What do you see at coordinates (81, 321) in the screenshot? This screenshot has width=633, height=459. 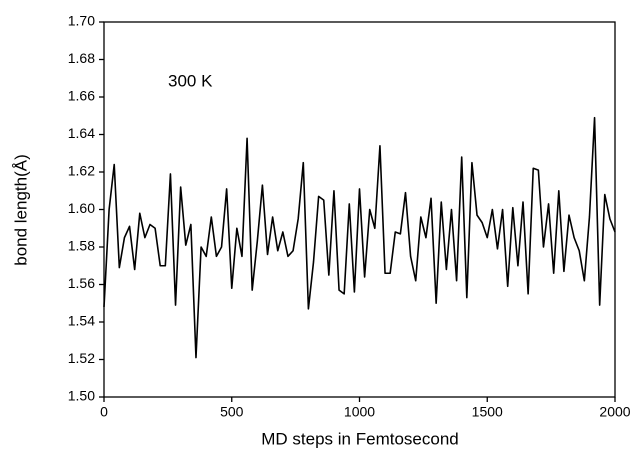 I see `y-tick-label: 1.54` at bounding box center [81, 321].